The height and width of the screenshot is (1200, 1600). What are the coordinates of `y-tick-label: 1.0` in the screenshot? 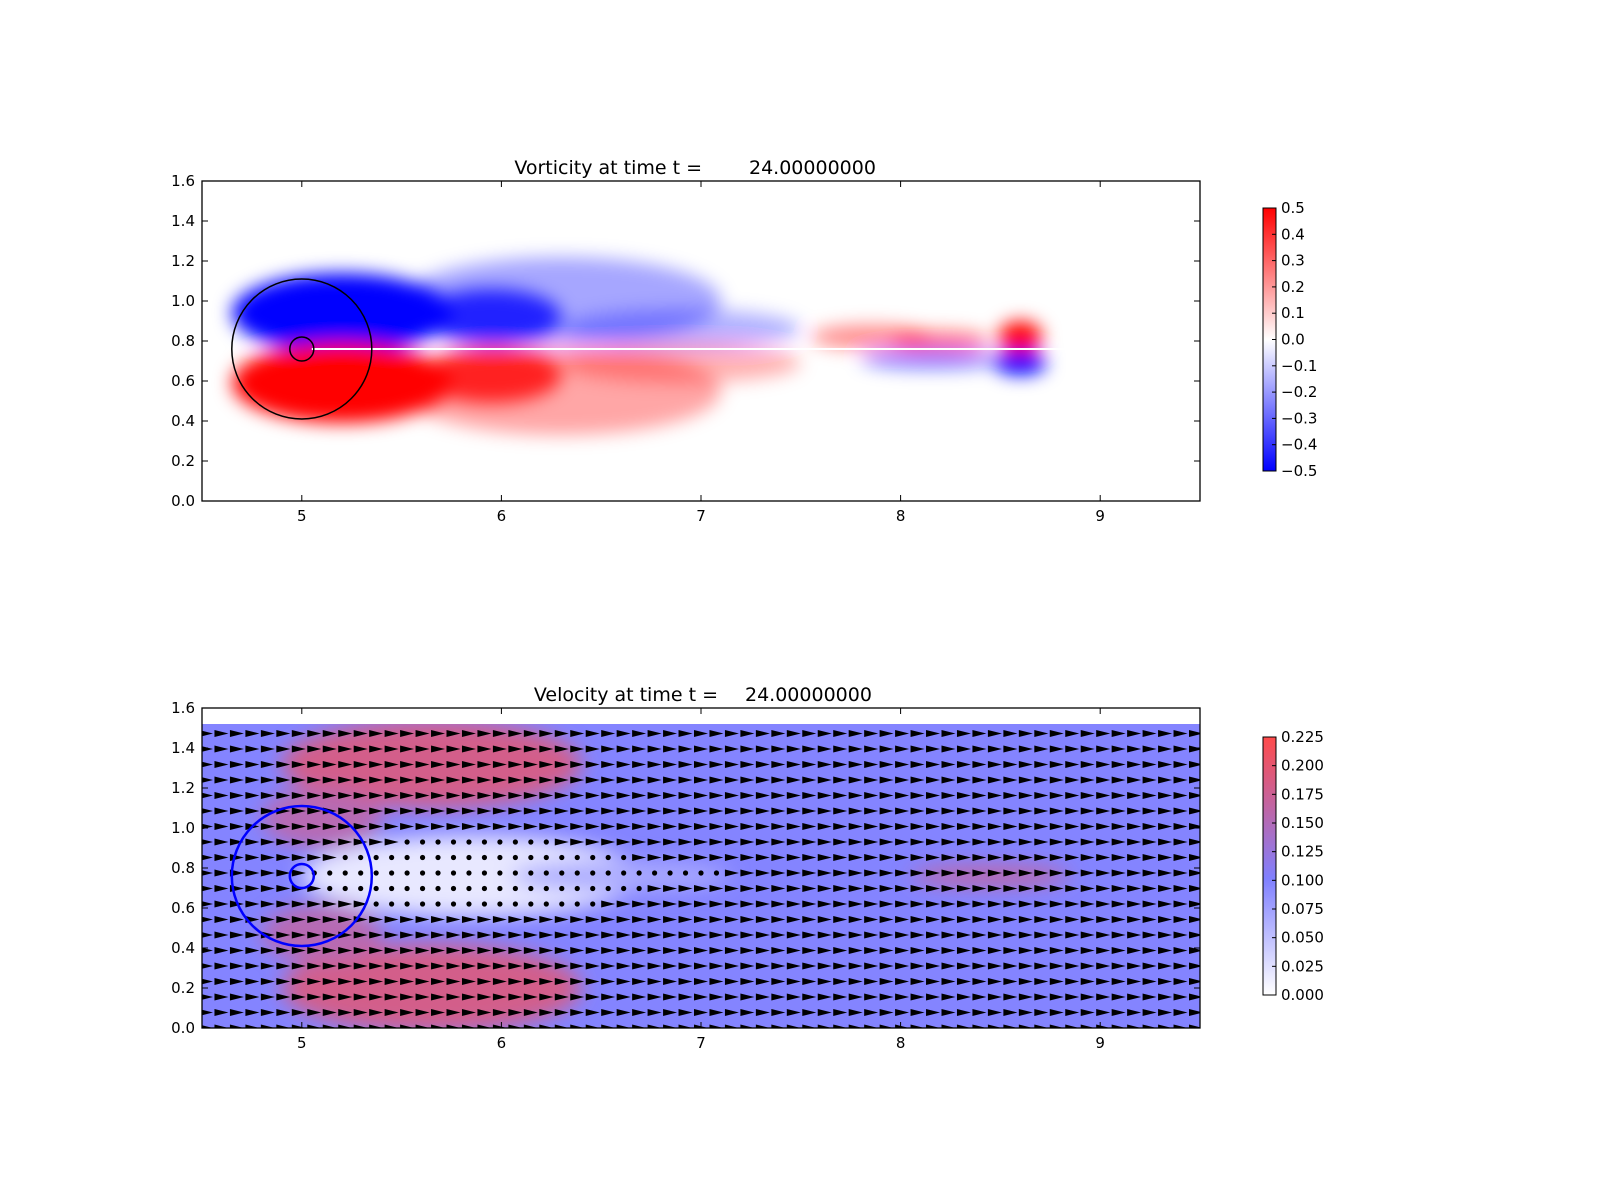 It's located at (183, 301).